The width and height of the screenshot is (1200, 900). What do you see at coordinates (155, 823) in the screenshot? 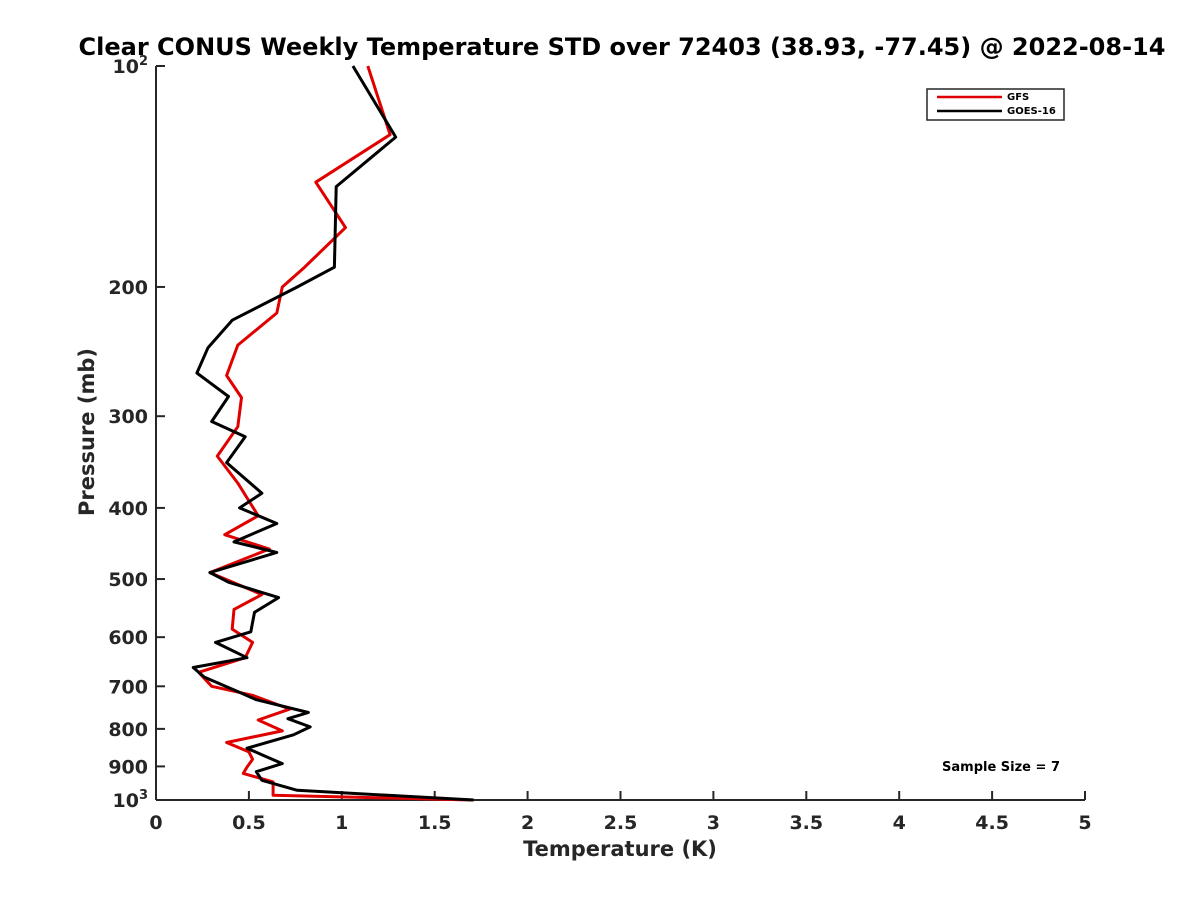
I see `x-tick-label: 0` at bounding box center [155, 823].